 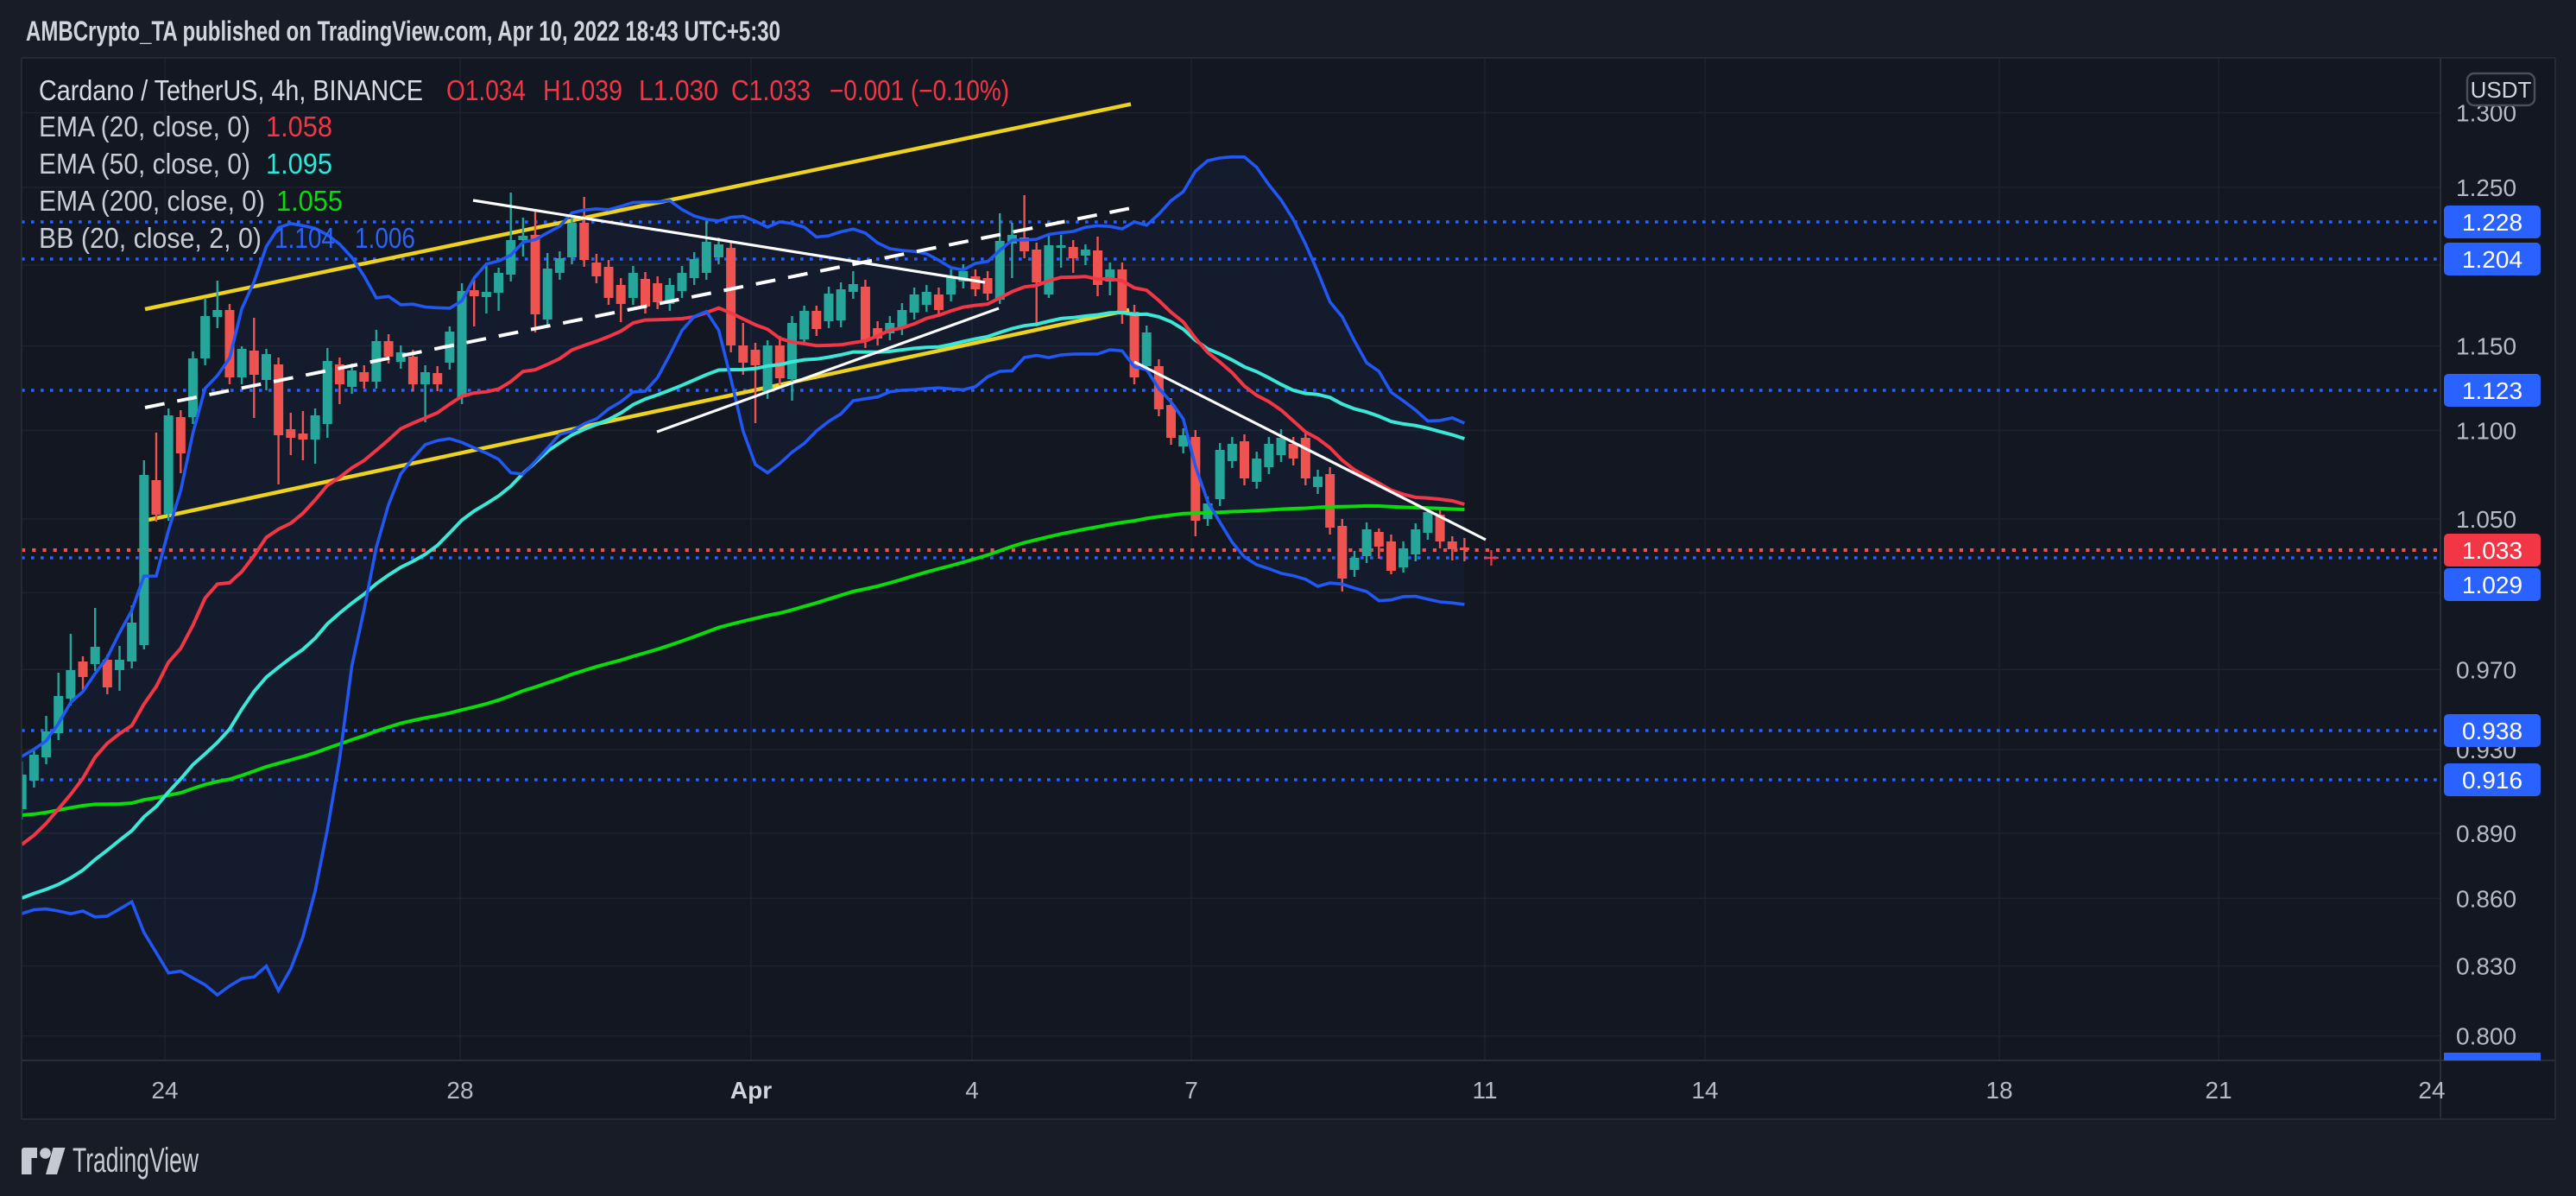 What do you see at coordinates (2486, 519) in the screenshot?
I see `svg-text: 1.050` at bounding box center [2486, 519].